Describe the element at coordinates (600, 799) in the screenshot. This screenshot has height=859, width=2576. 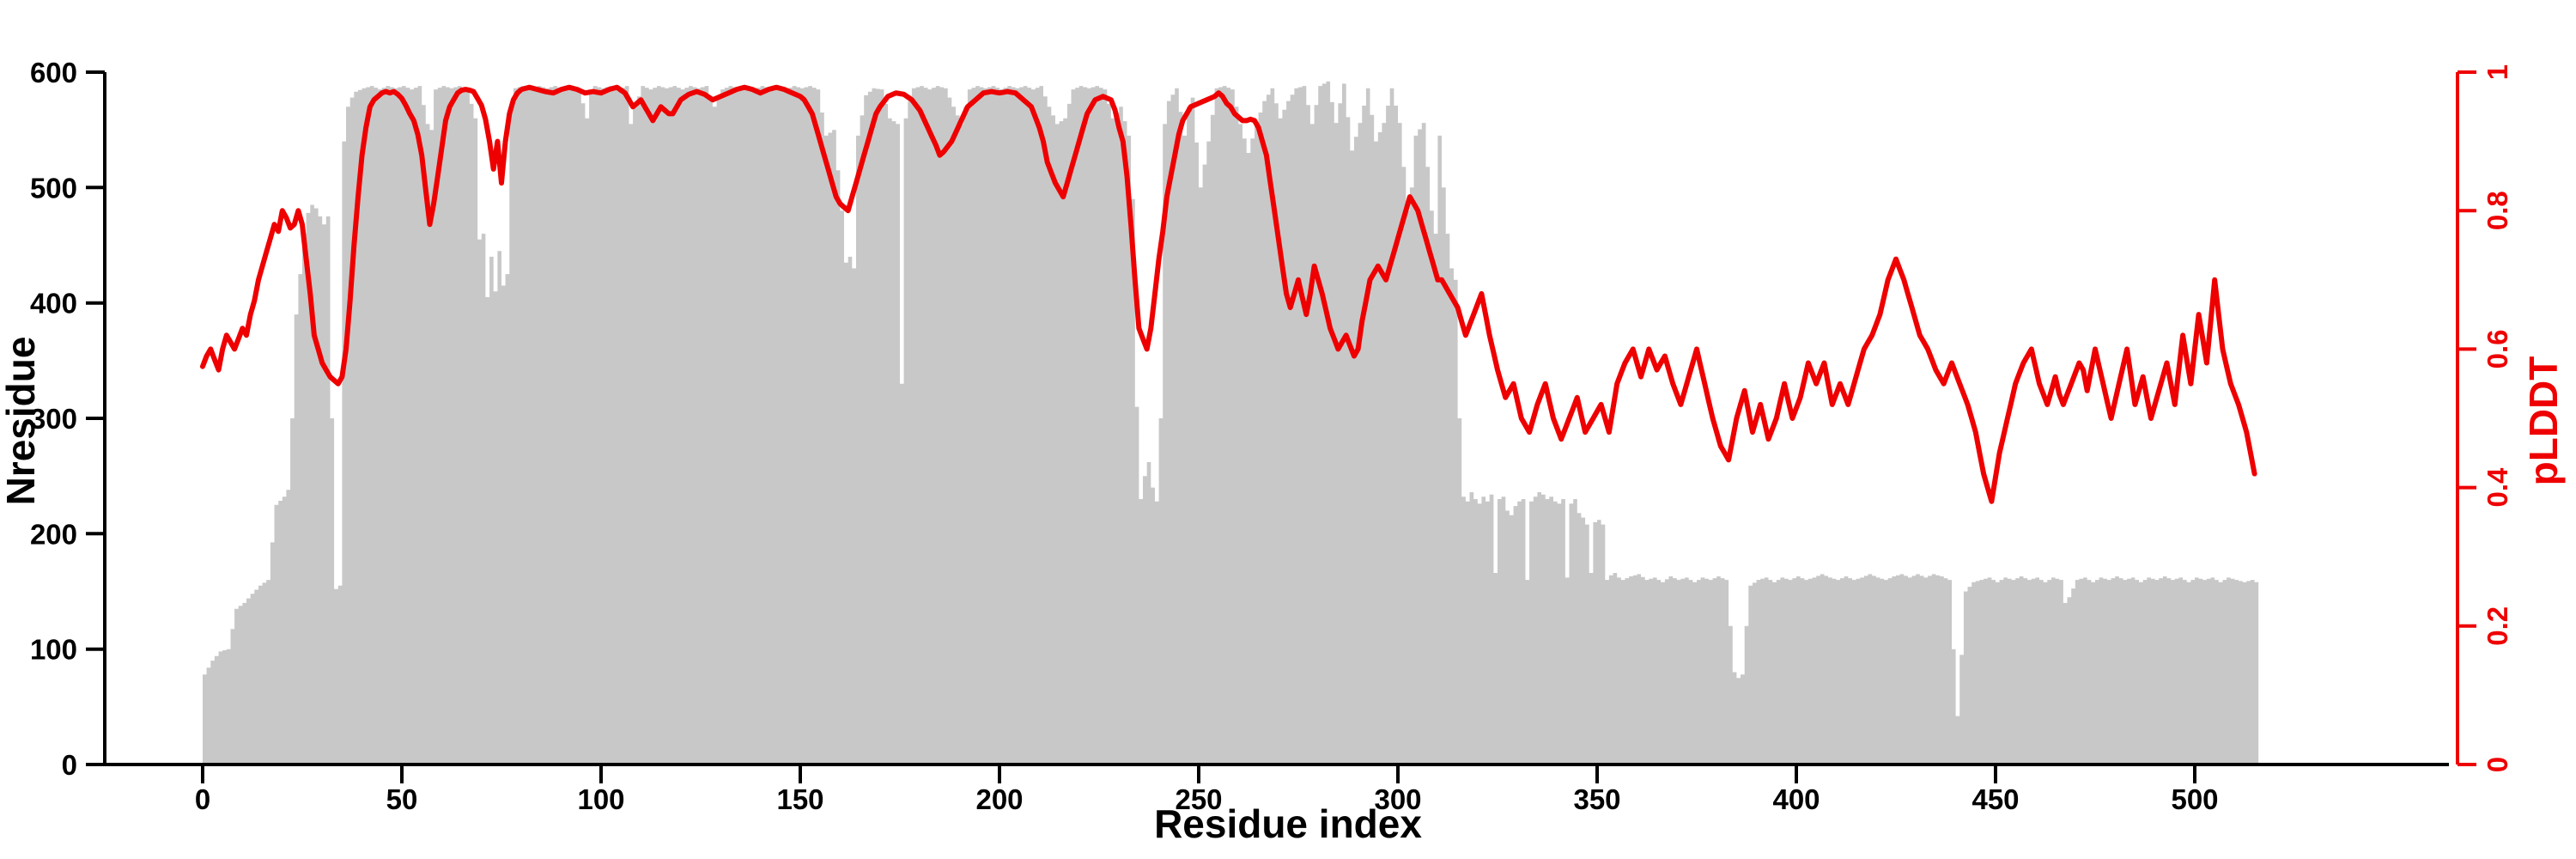
I see `x-tick-label: 100` at that location.